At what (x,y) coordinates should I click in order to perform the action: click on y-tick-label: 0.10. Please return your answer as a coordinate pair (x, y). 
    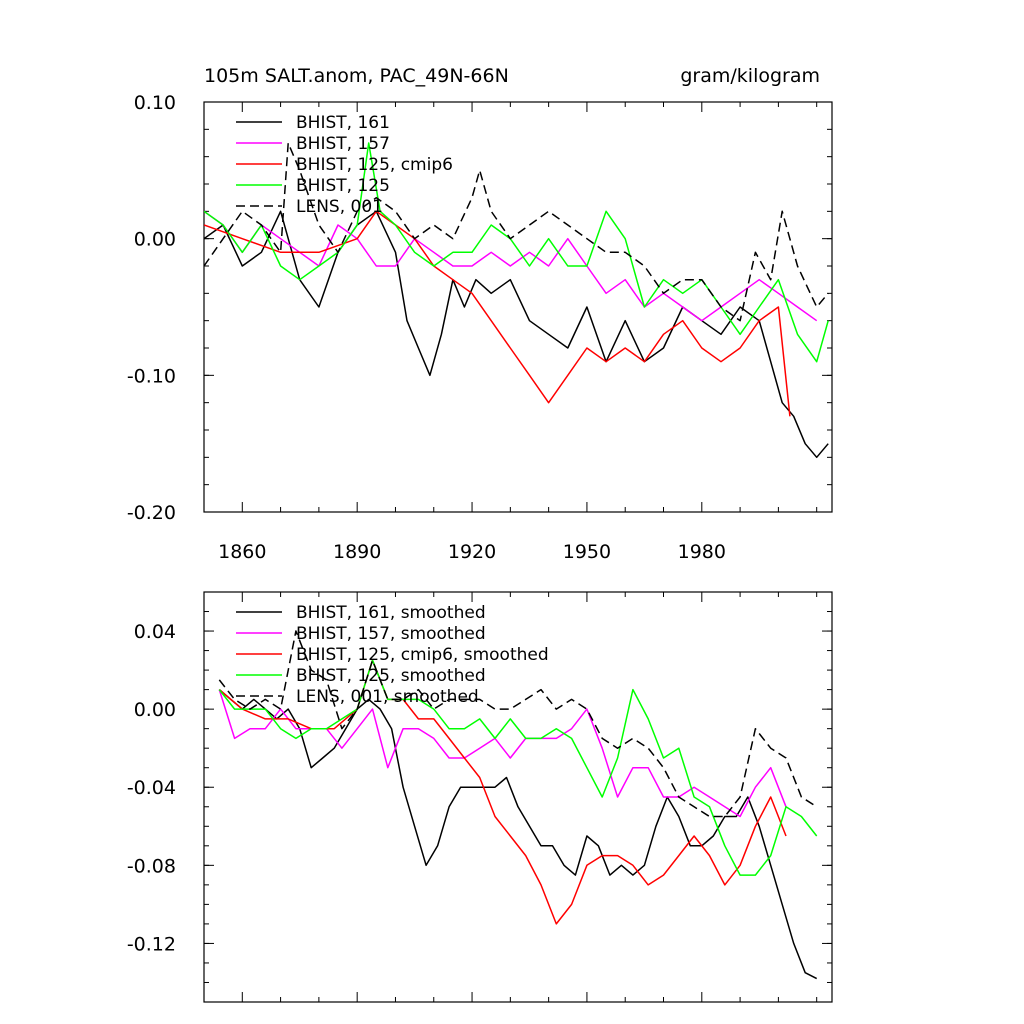
    Looking at the image, I should click on (155, 103).